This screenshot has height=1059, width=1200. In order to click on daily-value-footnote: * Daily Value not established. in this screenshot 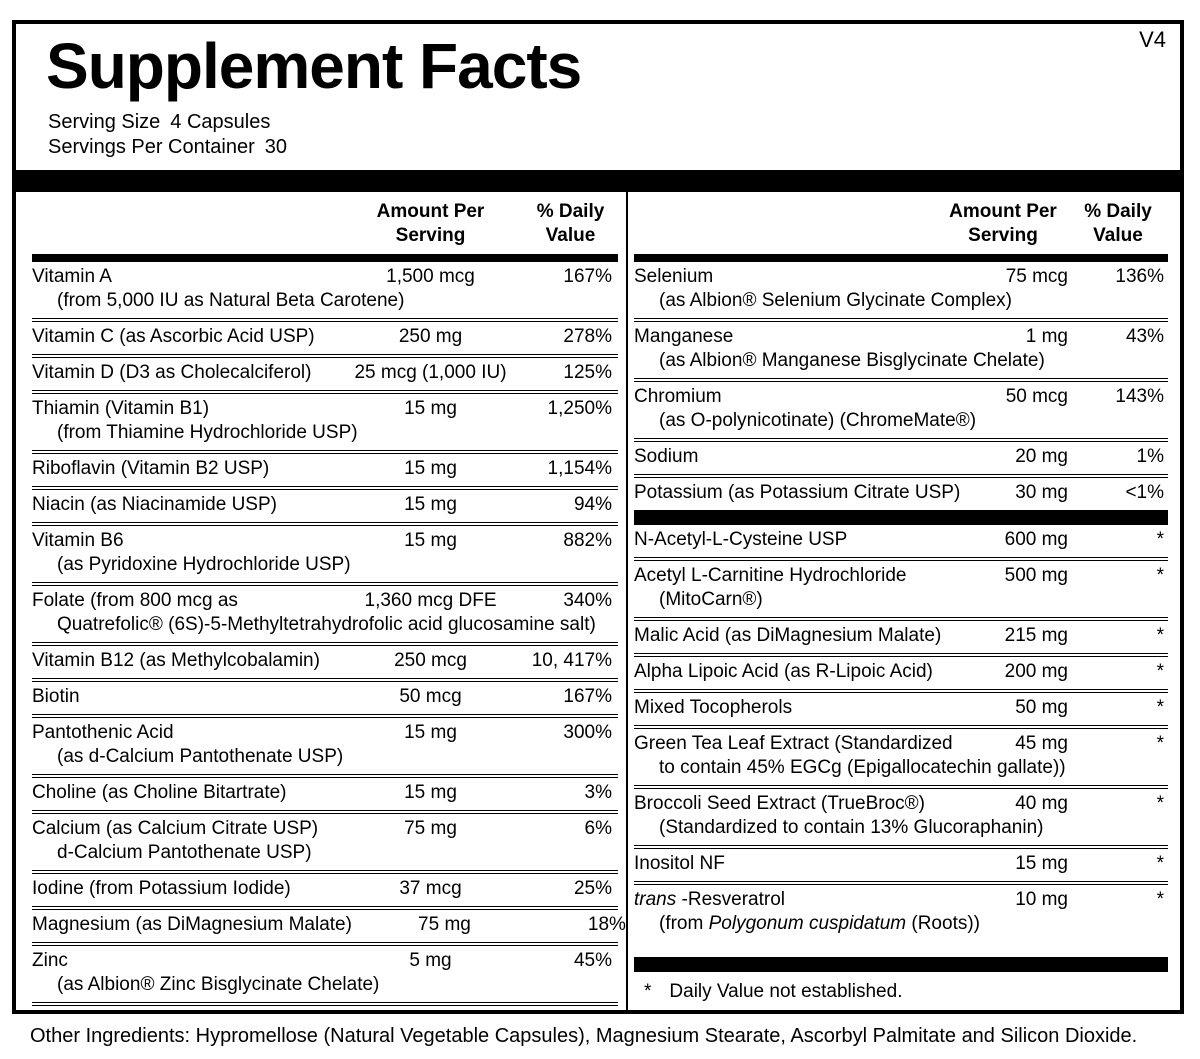, I will do `click(901, 991)`.